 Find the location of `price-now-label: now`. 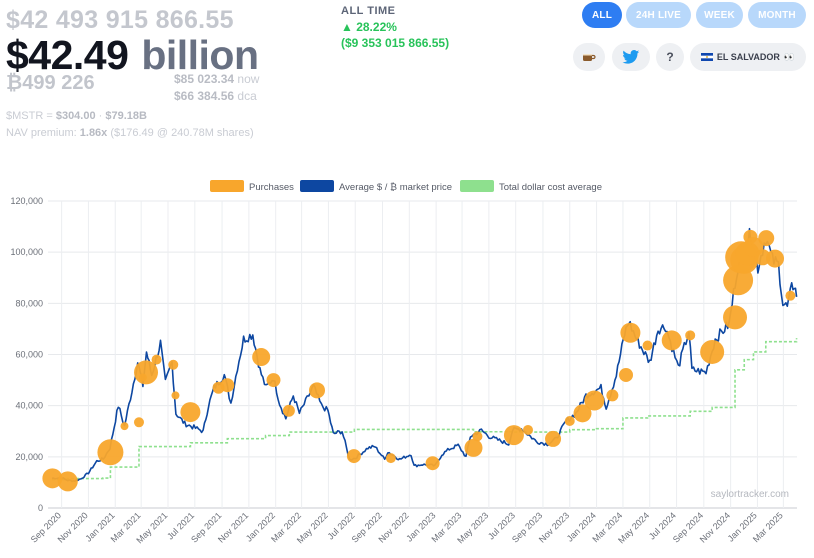

price-now-label: now is located at coordinates (248, 79).